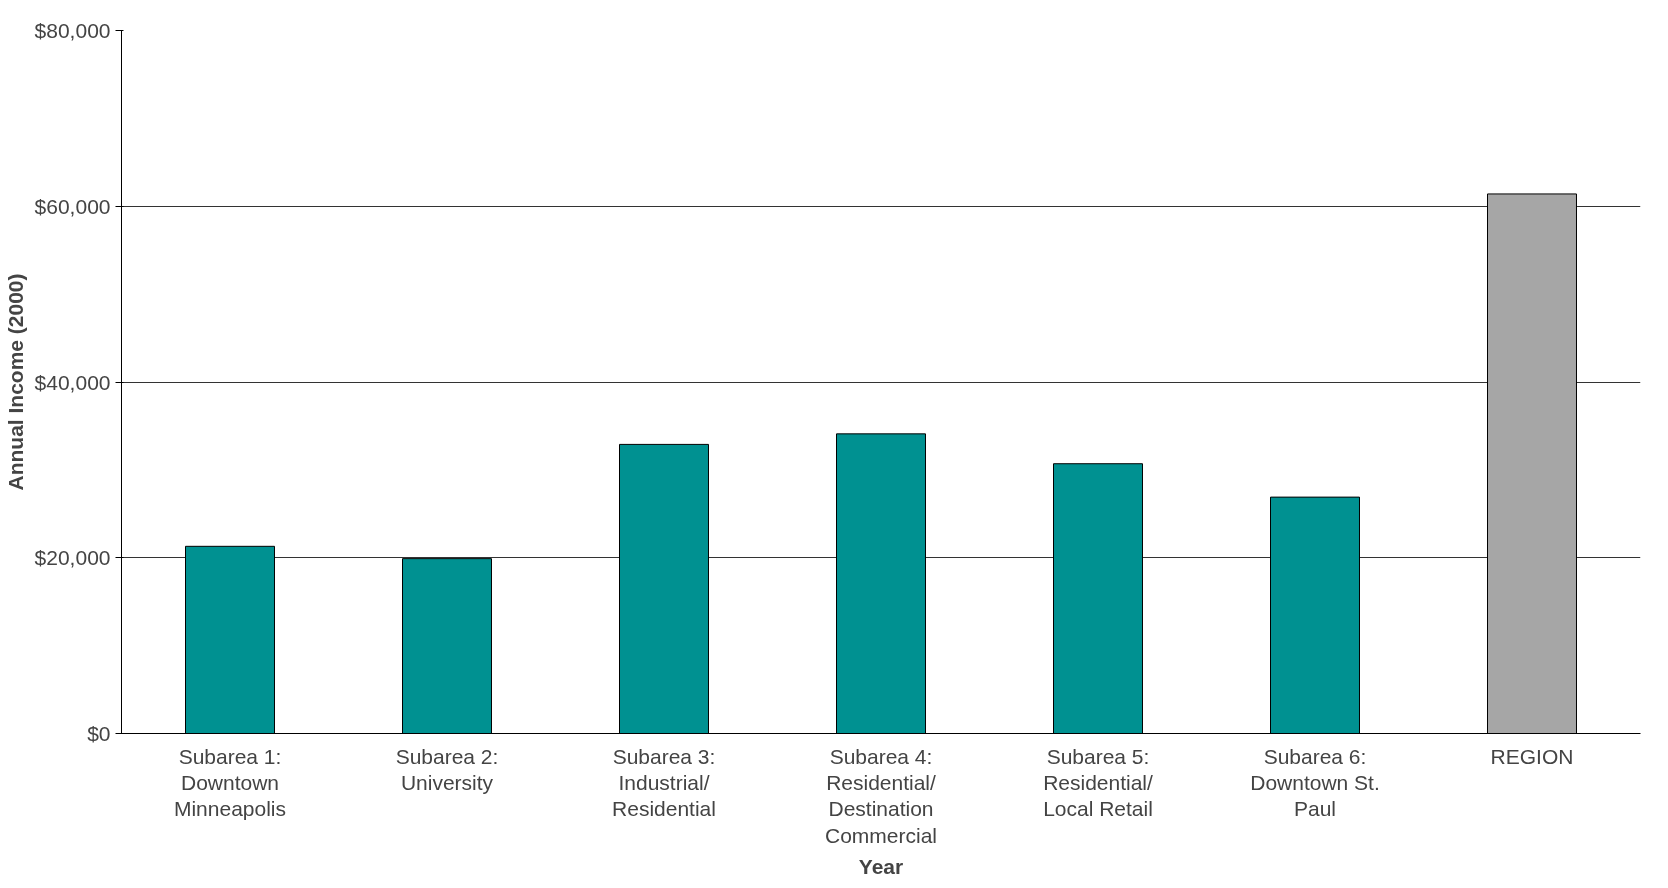 The image size is (1668, 888). I want to click on x-tick-label: Subarea 5: Residential/ Local Retail, so click(1098, 782).